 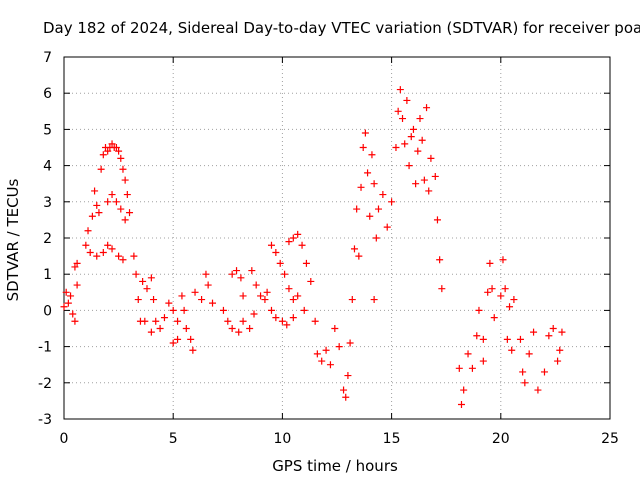 What do you see at coordinates (47, 130) in the screenshot?
I see `y-tick-label: 5` at bounding box center [47, 130].